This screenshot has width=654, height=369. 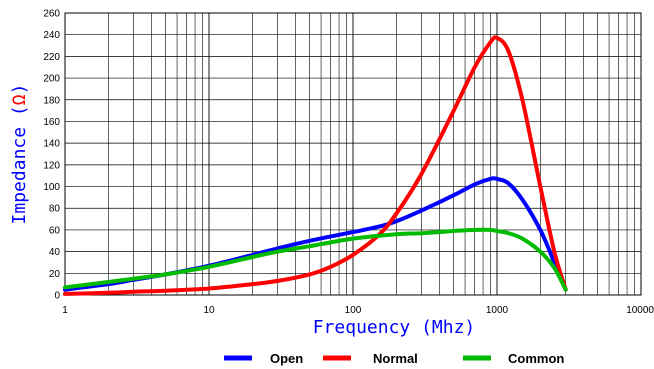 I want to click on x-tick-label: 10000, so click(x=640, y=310).